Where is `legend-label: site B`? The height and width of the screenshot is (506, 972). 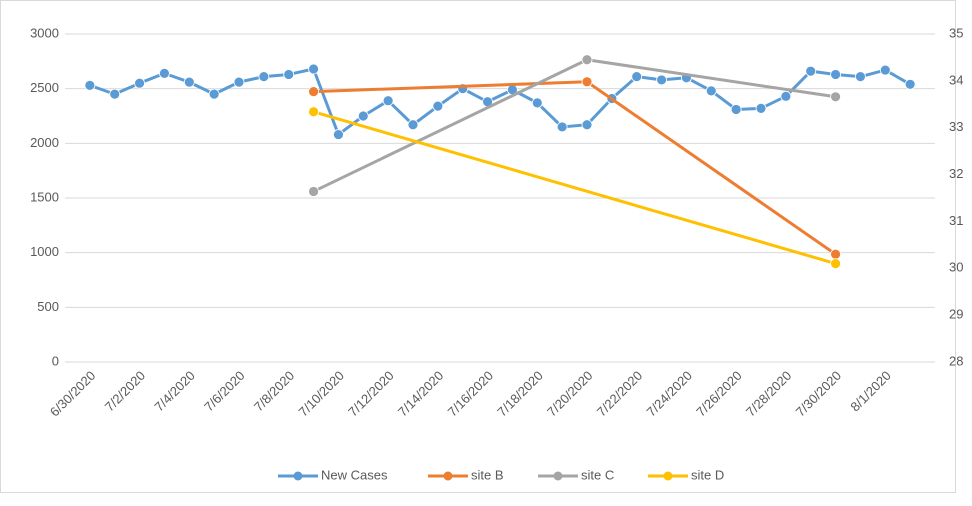
legend-label: site B is located at coordinates (487, 474).